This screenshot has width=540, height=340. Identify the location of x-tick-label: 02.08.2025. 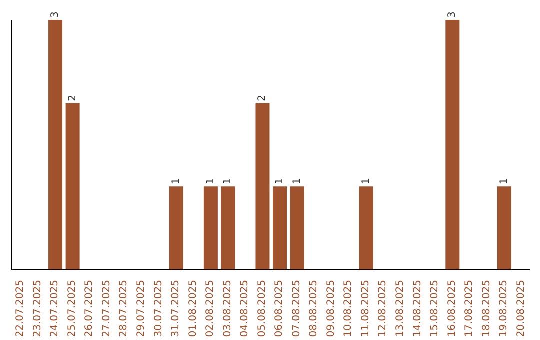
(210, 309).